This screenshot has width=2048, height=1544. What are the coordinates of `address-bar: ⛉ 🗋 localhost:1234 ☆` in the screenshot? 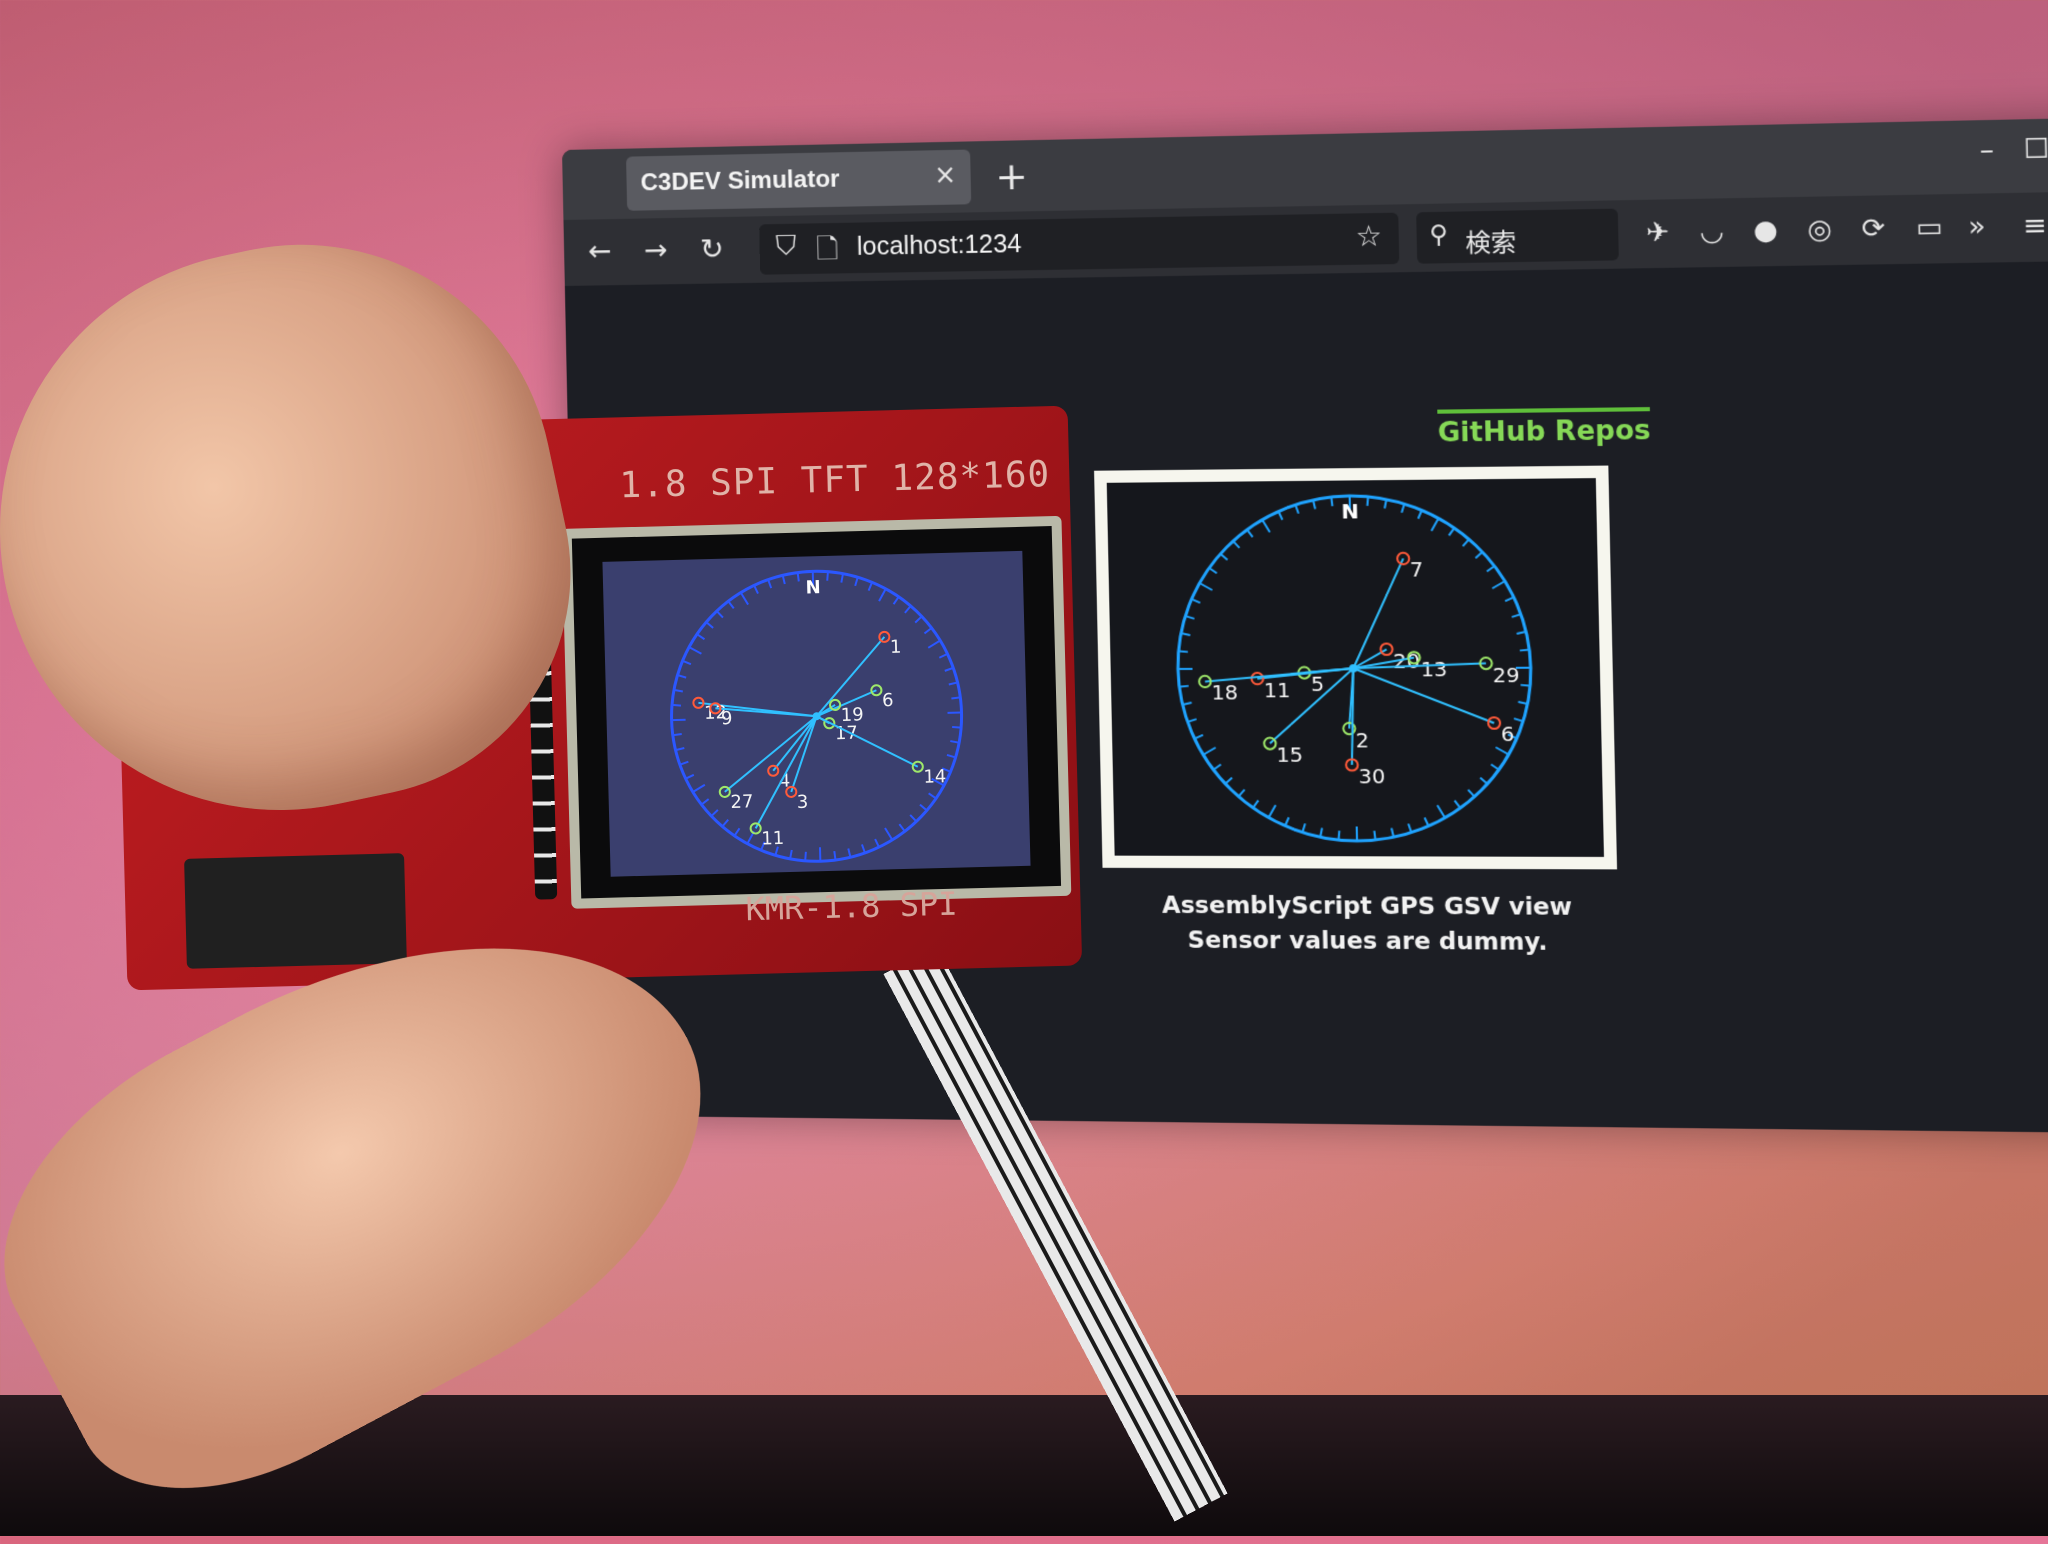 It's located at (1079, 244).